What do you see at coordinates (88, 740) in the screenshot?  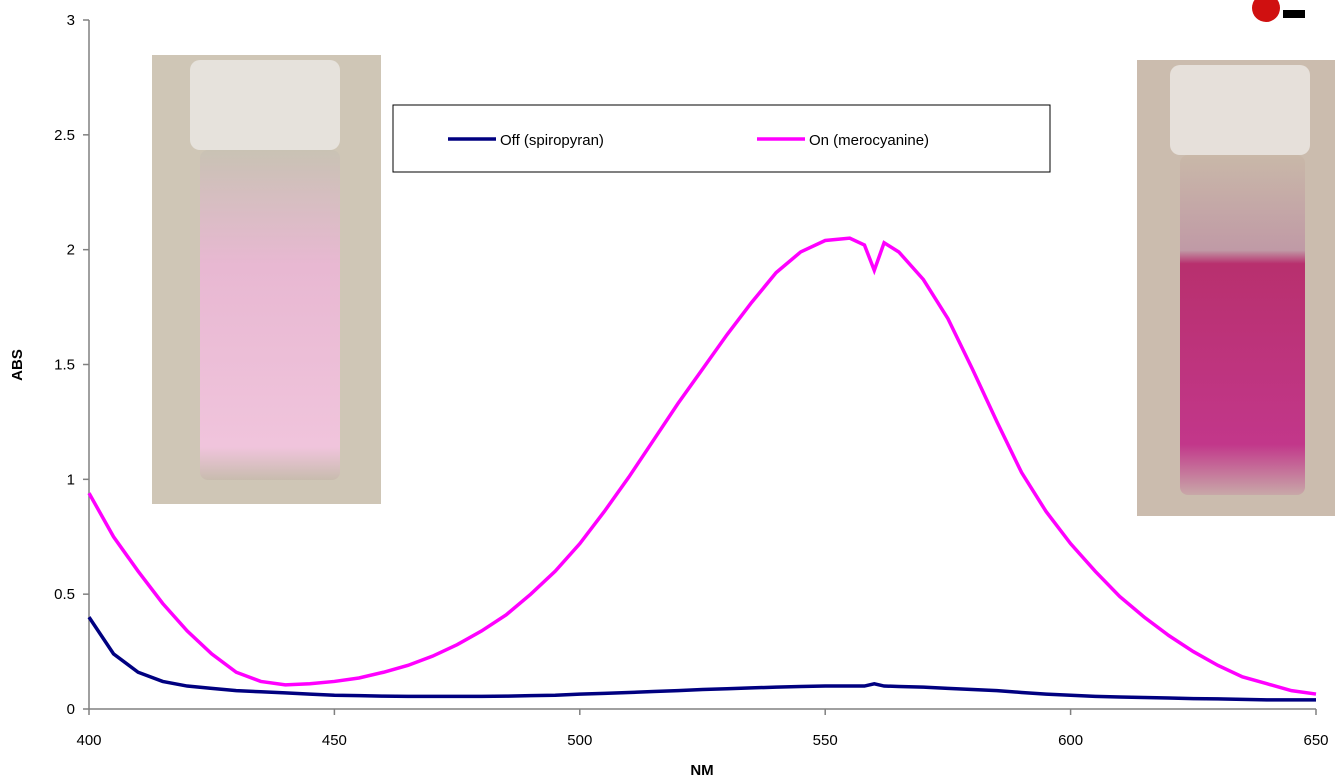 I see `x-tick-label: 400` at bounding box center [88, 740].